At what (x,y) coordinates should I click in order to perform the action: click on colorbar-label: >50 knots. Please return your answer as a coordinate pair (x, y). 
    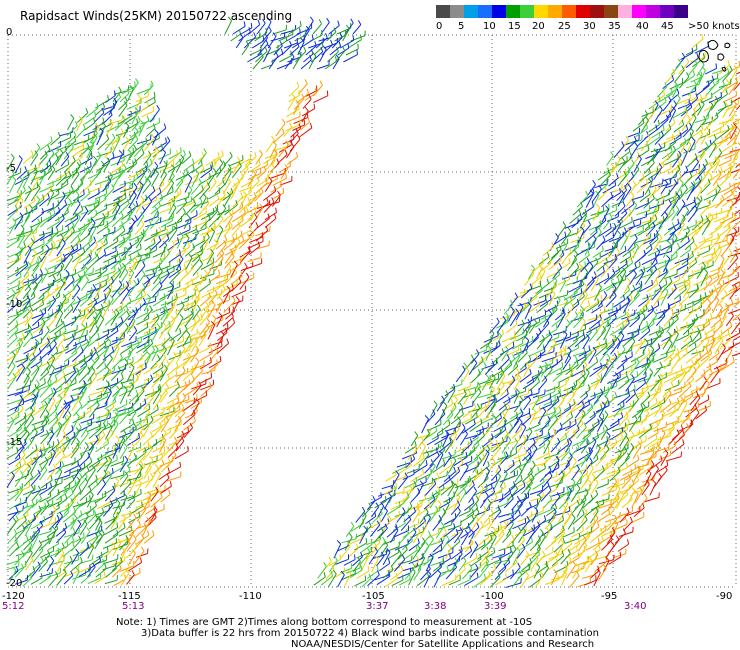
    Looking at the image, I should click on (714, 26).